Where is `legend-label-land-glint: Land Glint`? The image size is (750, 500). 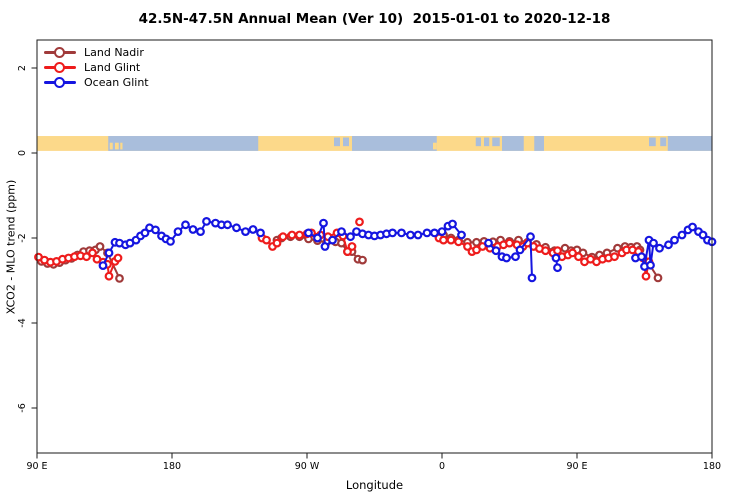
legend-label-land-glint: Land Glint is located at coordinates (112, 67).